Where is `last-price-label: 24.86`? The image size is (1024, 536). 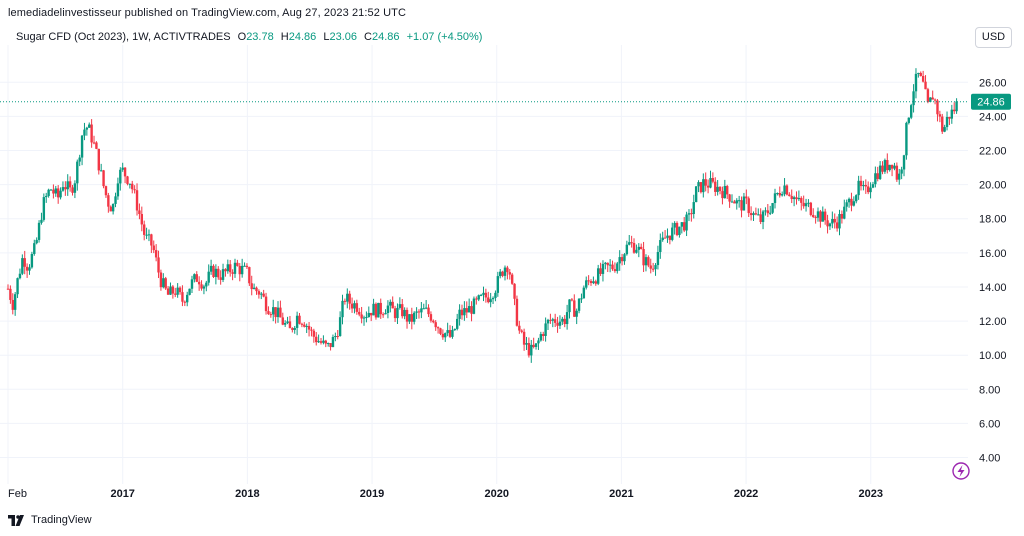
last-price-label: 24.86 is located at coordinates (991, 103).